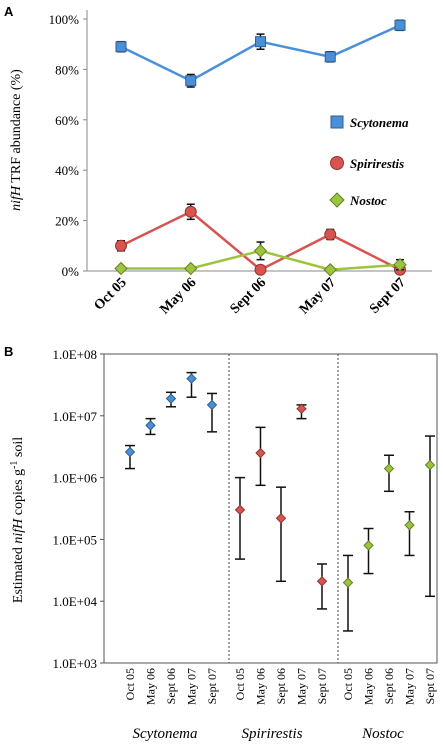  I want to click on panel-a-legend: Scytonema Spirirestis Nostoc, so click(369, 161).